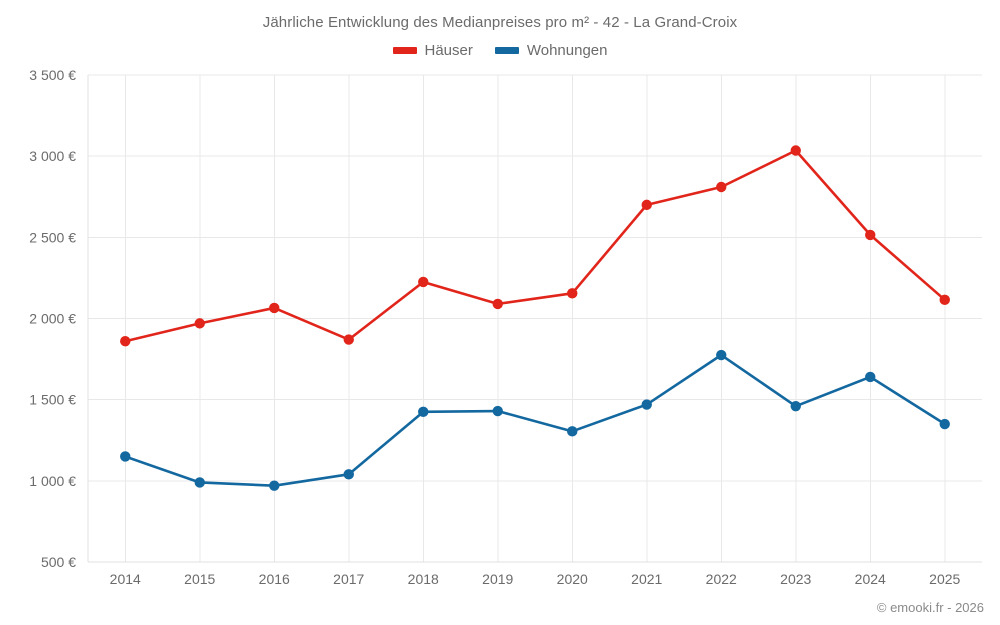 The width and height of the screenshot is (1000, 625). What do you see at coordinates (497, 579) in the screenshot?
I see `x-axis-tick-label: 2019` at bounding box center [497, 579].